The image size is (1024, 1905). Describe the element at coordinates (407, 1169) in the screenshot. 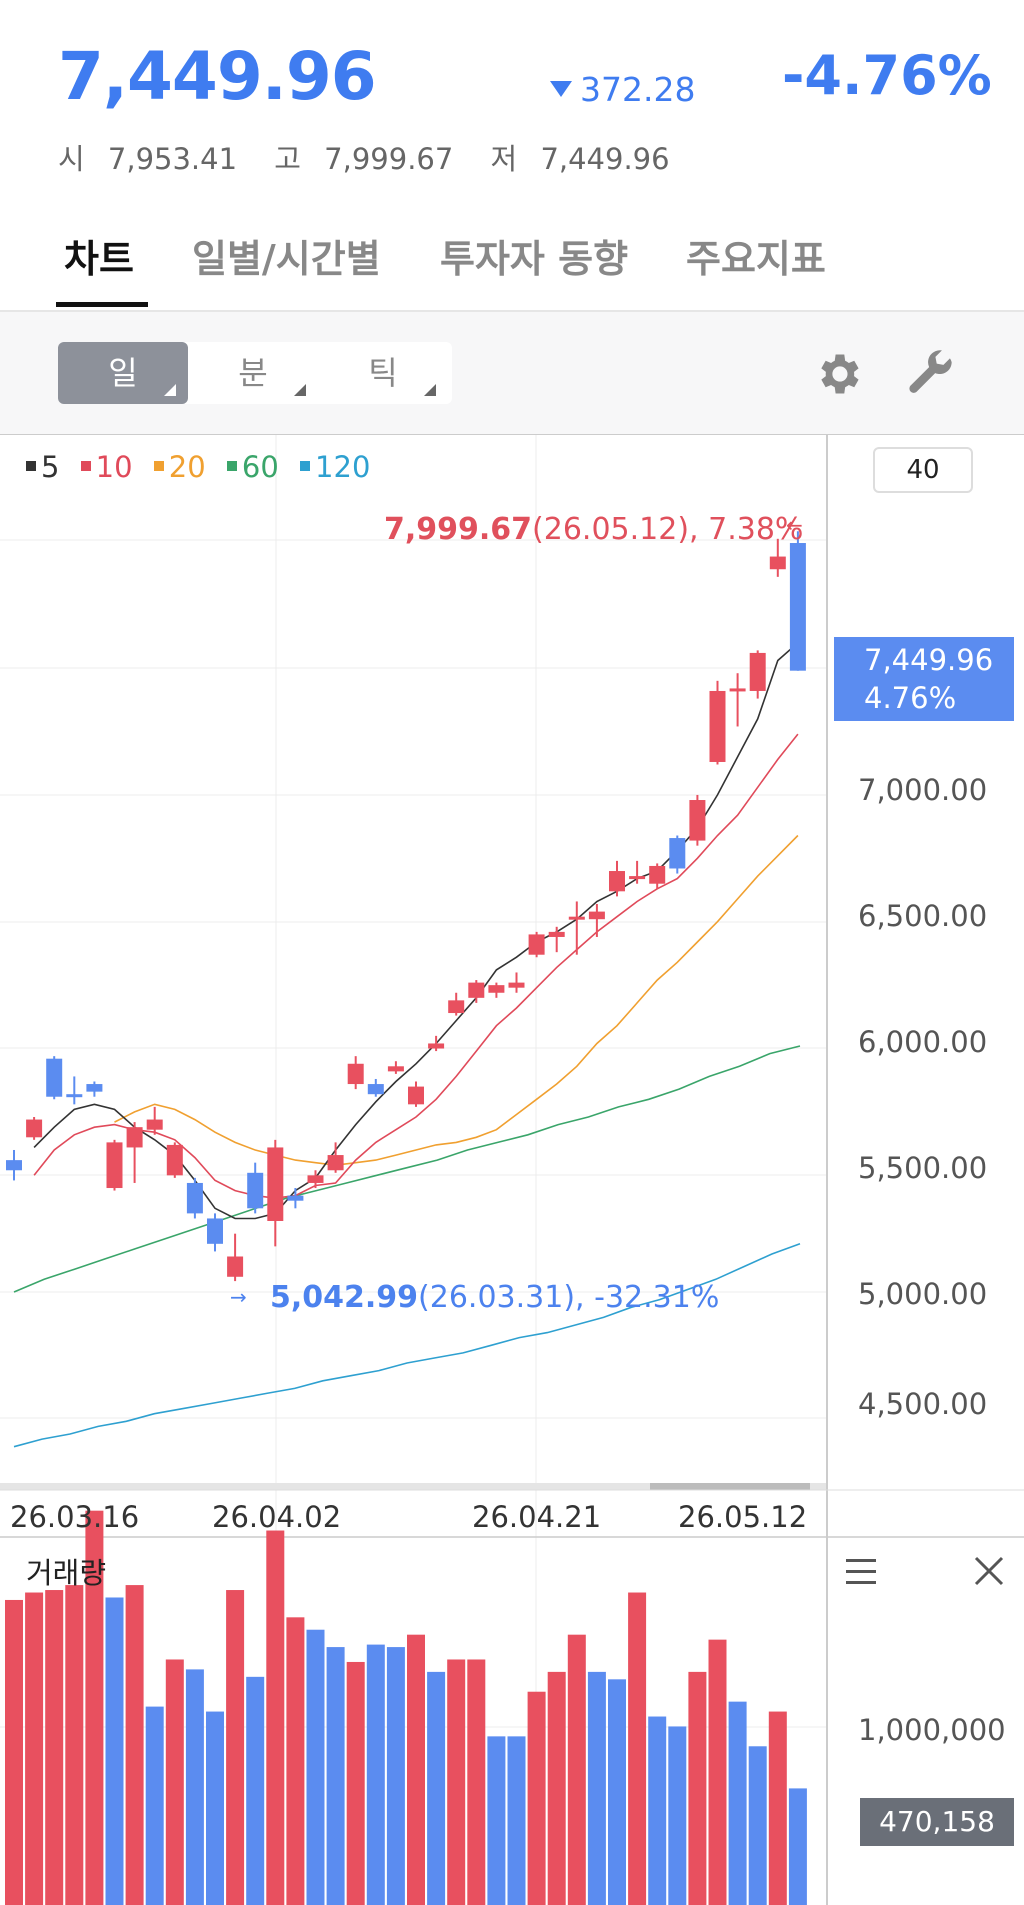

I see `ma-line-ma60` at that location.